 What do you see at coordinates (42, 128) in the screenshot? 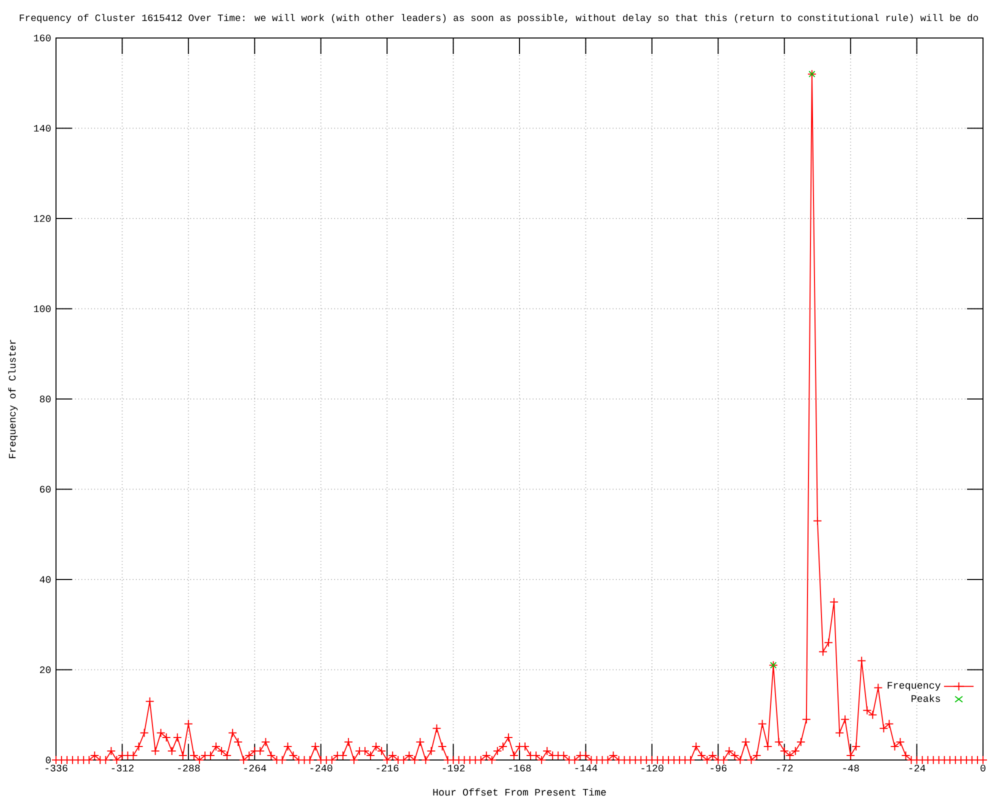
I see `y-tick-label: 140` at bounding box center [42, 128].